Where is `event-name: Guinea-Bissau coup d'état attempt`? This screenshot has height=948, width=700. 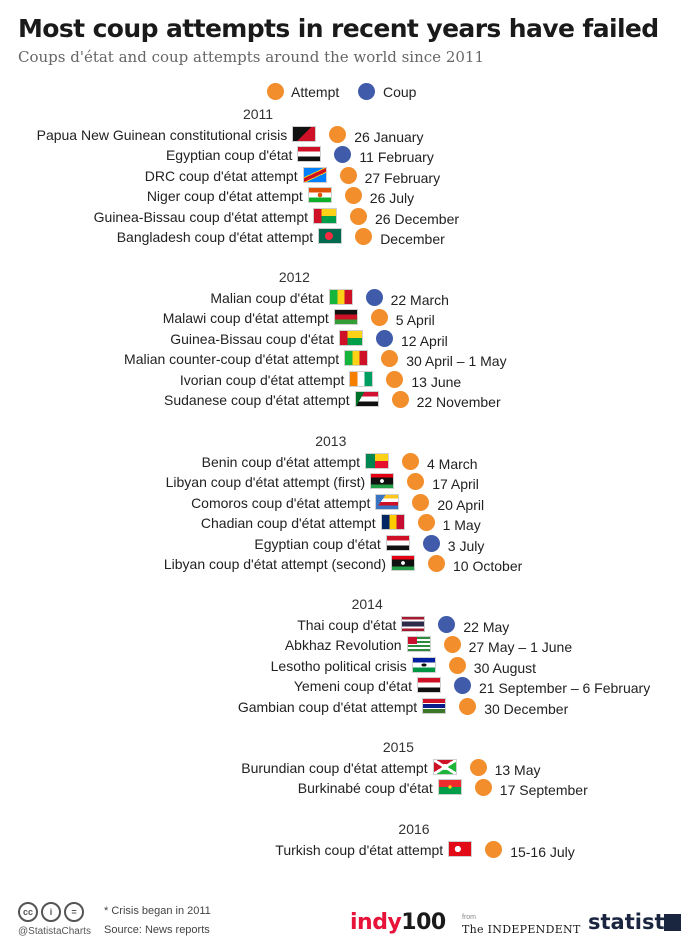
event-name: Guinea-Bissau coup d'état attempt is located at coordinates (200, 216).